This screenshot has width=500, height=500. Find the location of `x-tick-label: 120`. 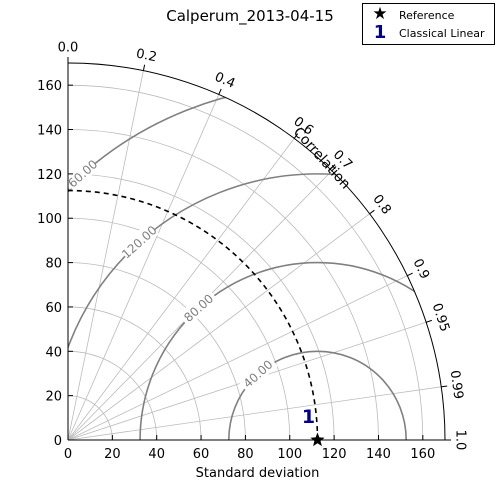

x-tick-label: 120 is located at coordinates (334, 454).